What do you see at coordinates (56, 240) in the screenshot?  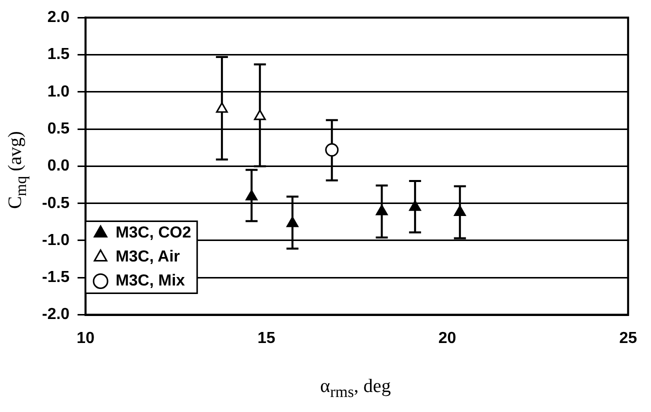 I see `y-tick-label: -1.0` at bounding box center [56, 240].